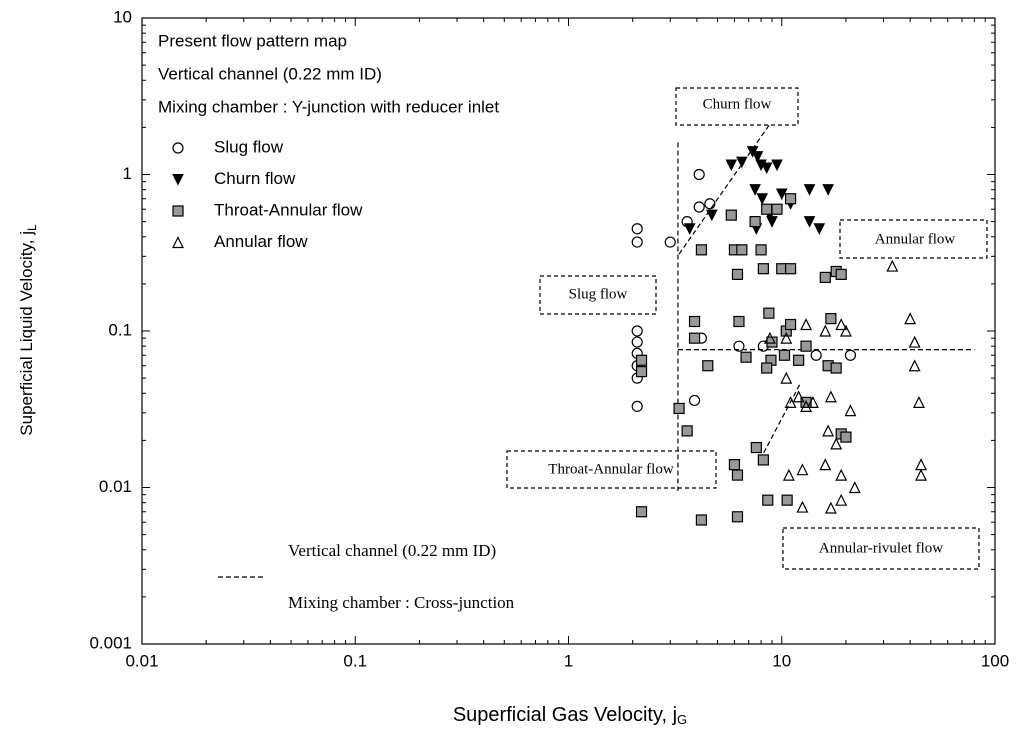 This screenshot has height=734, width=1029. Describe the element at coordinates (26, 333) in the screenshot. I see `y-axis-label-text: Superficial Liquid Velocity, j` at that location.